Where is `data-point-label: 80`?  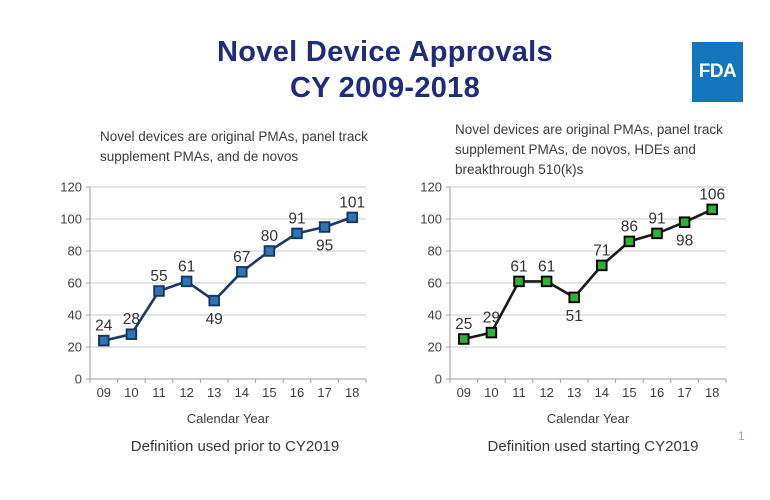
data-point-label: 80 is located at coordinates (270, 236).